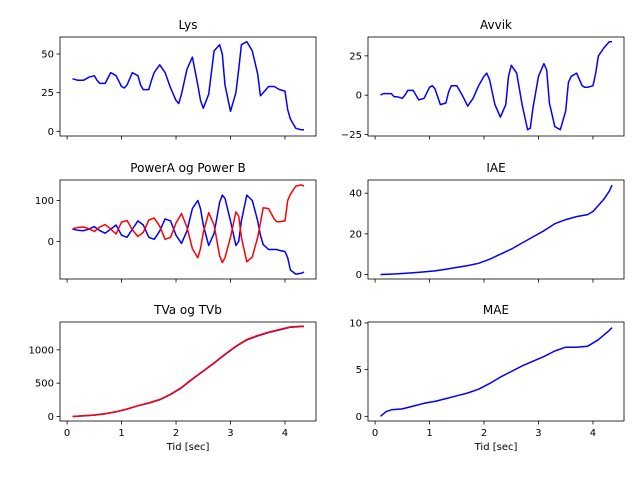 The width and height of the screenshot is (640, 480). What do you see at coordinates (496, 310) in the screenshot?
I see `subplot-title: MAE` at bounding box center [496, 310].